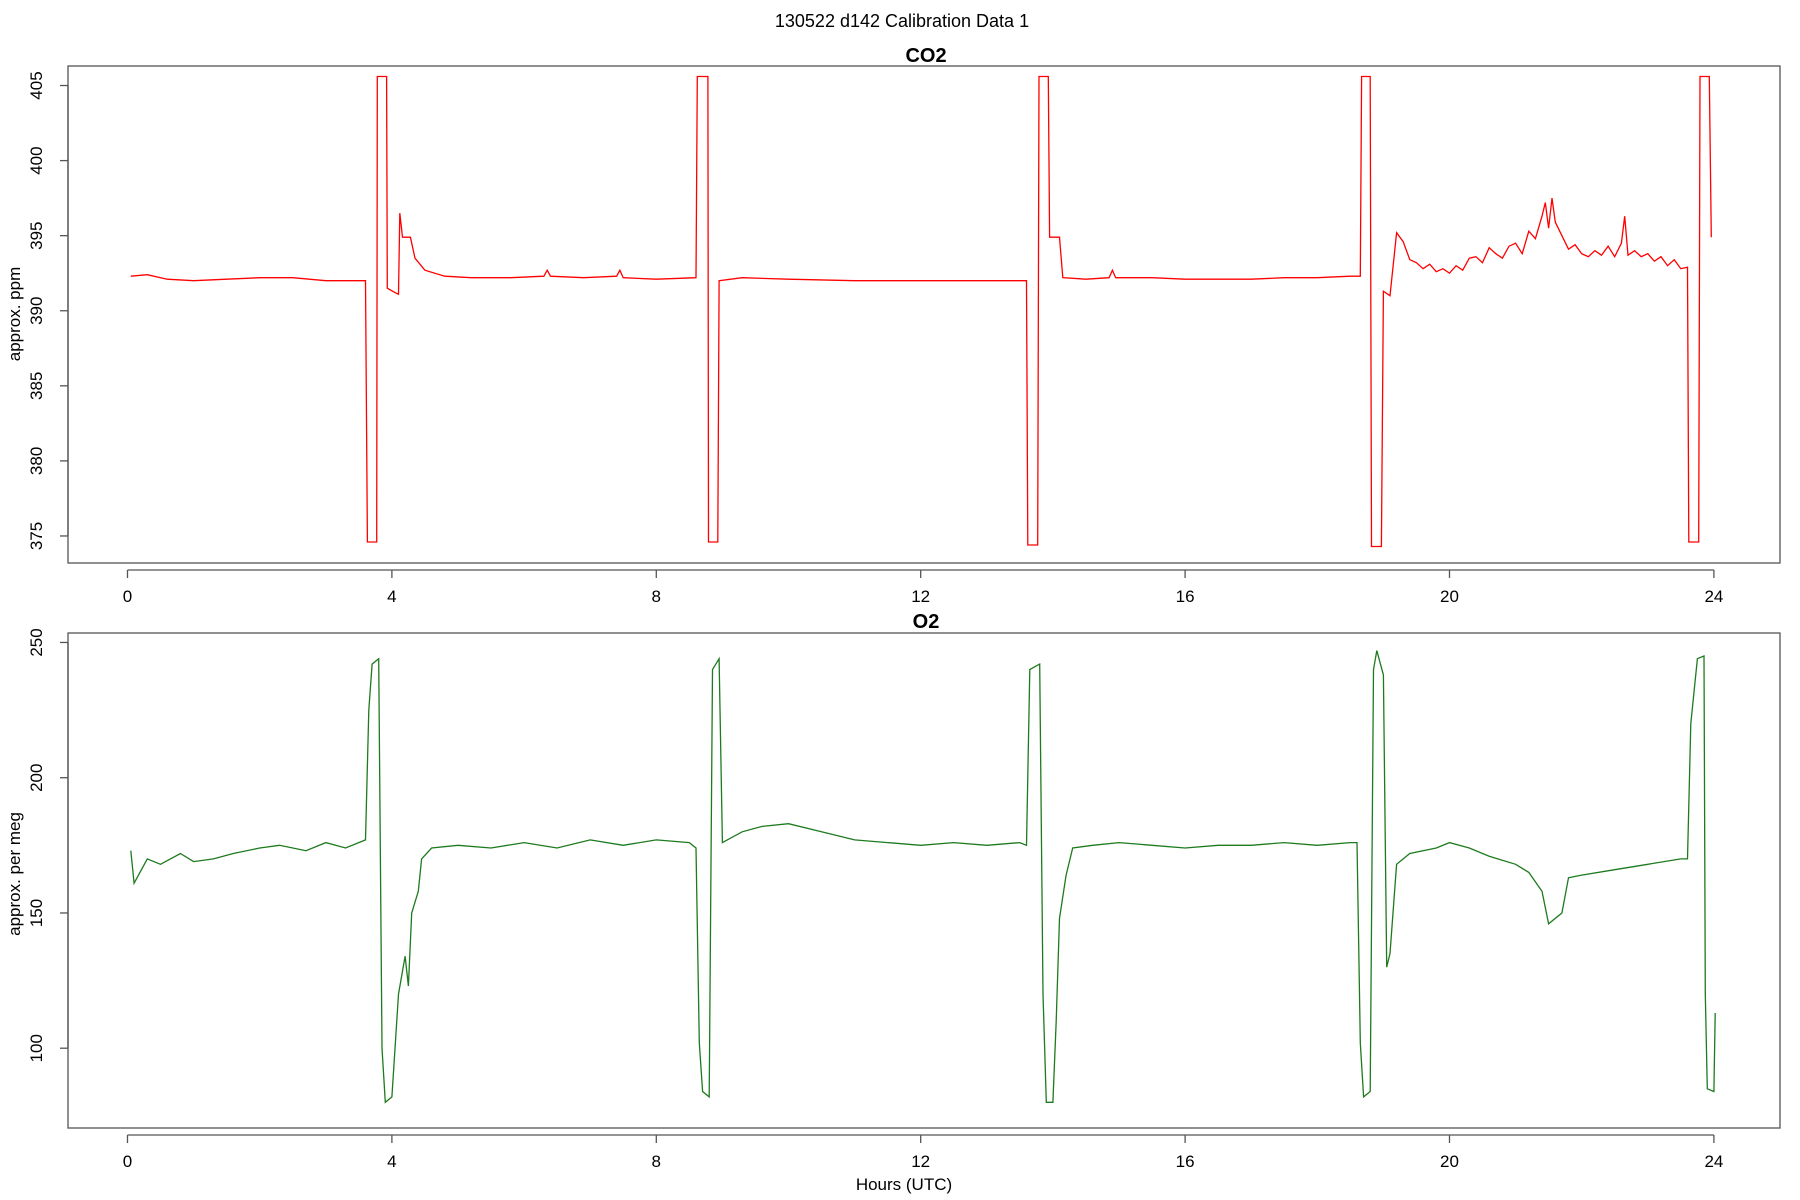 Image resolution: width=1800 pixels, height=1200 pixels. I want to click on co2-x-tick-label: 20, so click(1449, 596).